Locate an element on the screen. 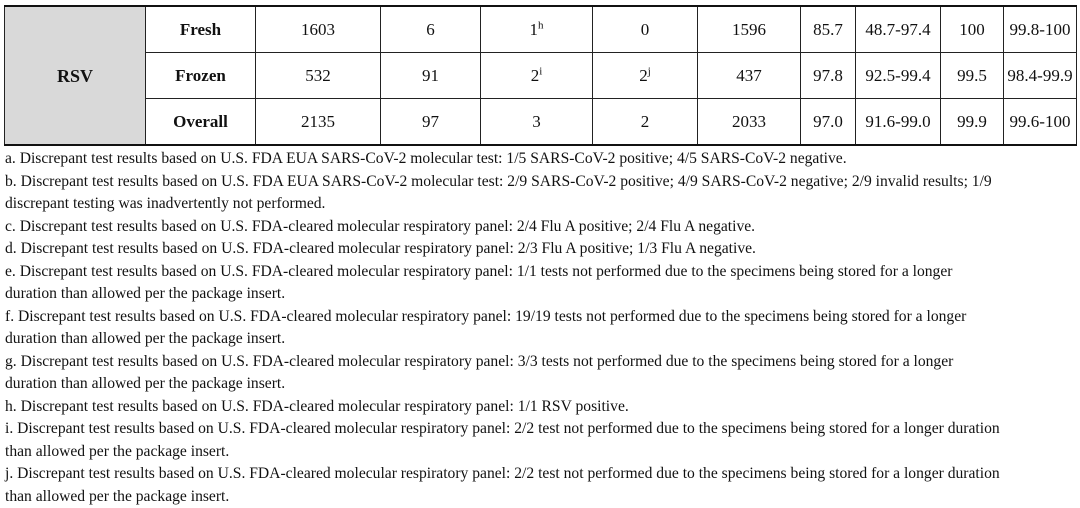 This screenshot has width=1080, height=508. cell: 98.4-99.9 is located at coordinates (1040, 75).